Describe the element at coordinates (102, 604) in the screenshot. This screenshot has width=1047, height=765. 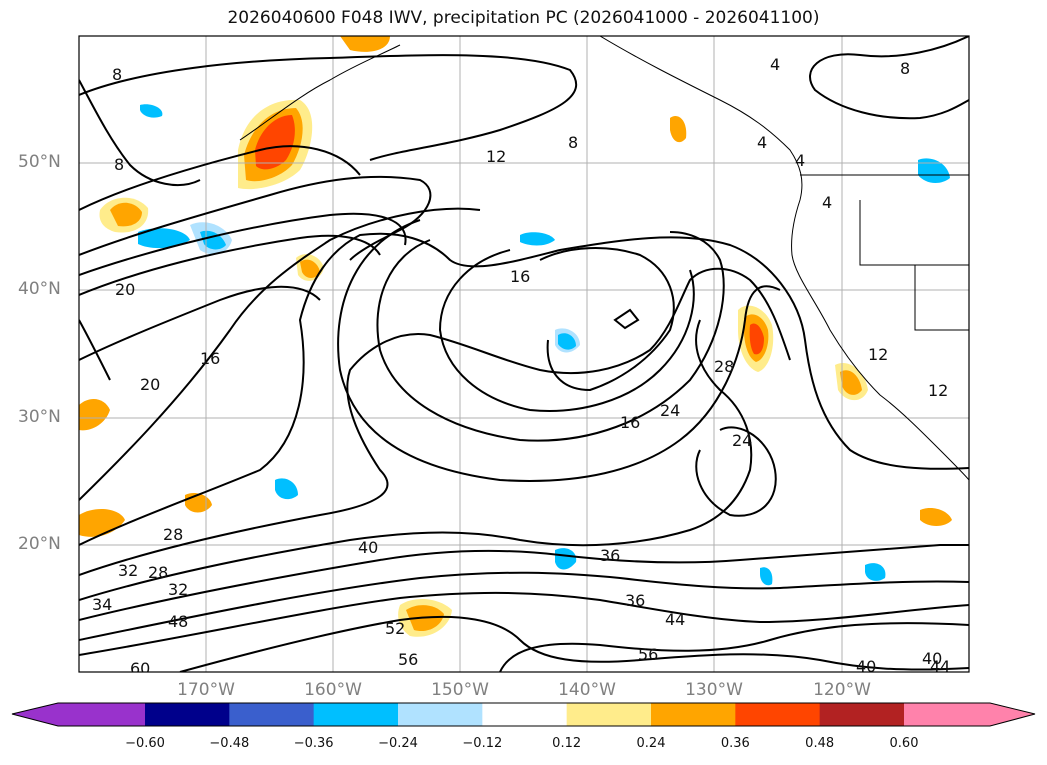
I see `contour-label: 34` at that location.